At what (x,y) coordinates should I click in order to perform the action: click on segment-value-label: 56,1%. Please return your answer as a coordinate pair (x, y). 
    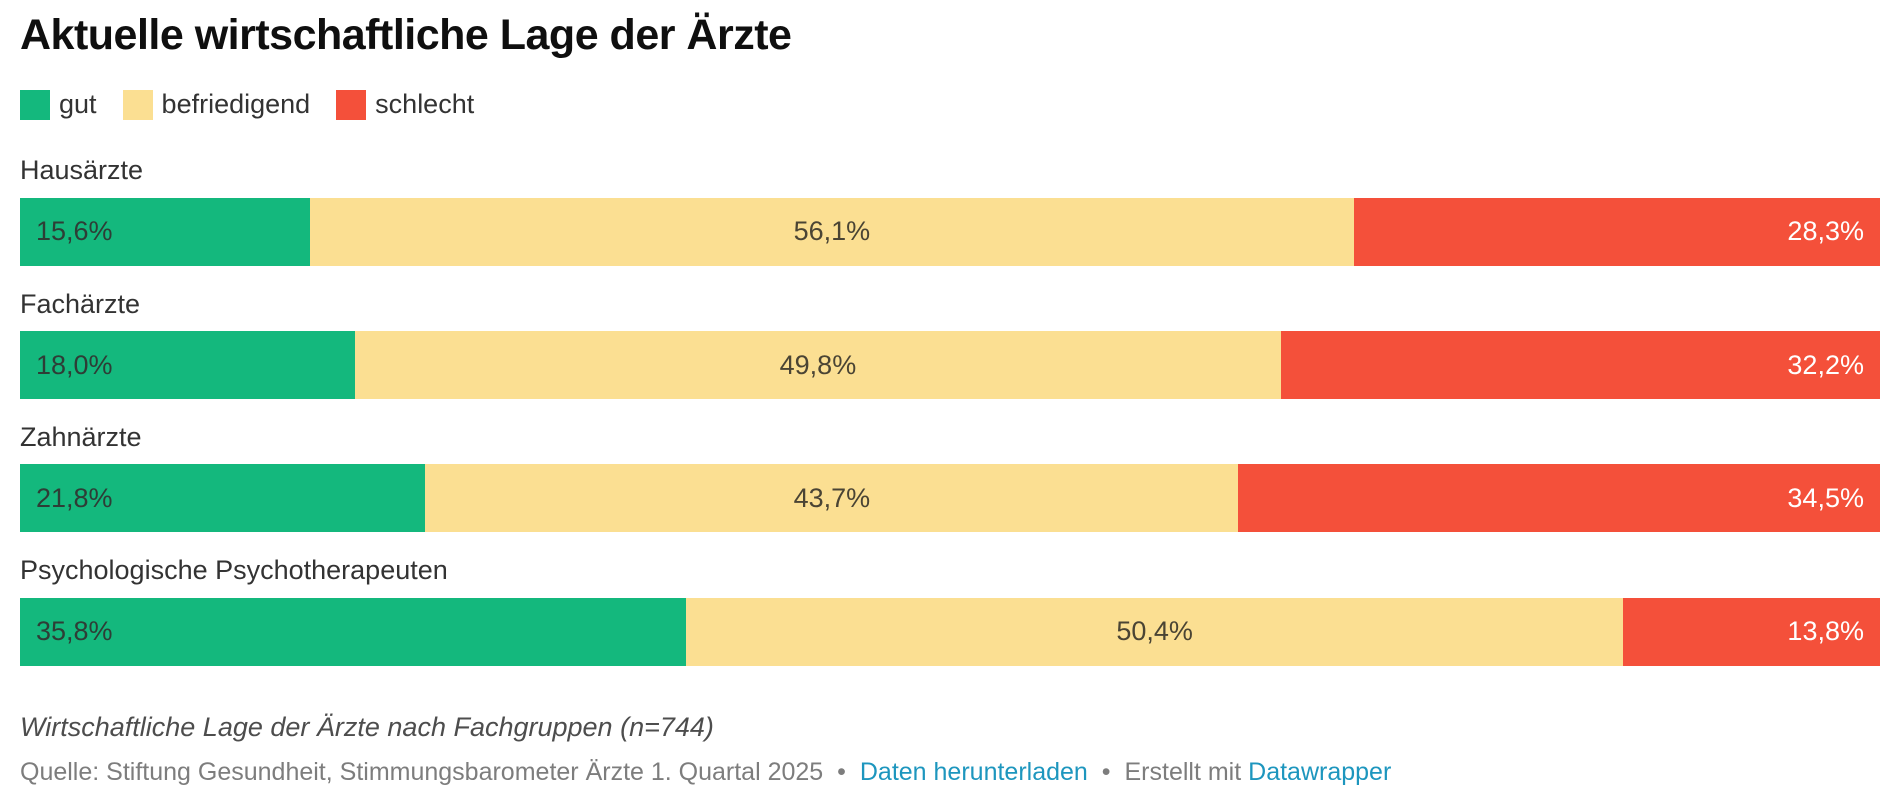
    Looking at the image, I should click on (832, 231).